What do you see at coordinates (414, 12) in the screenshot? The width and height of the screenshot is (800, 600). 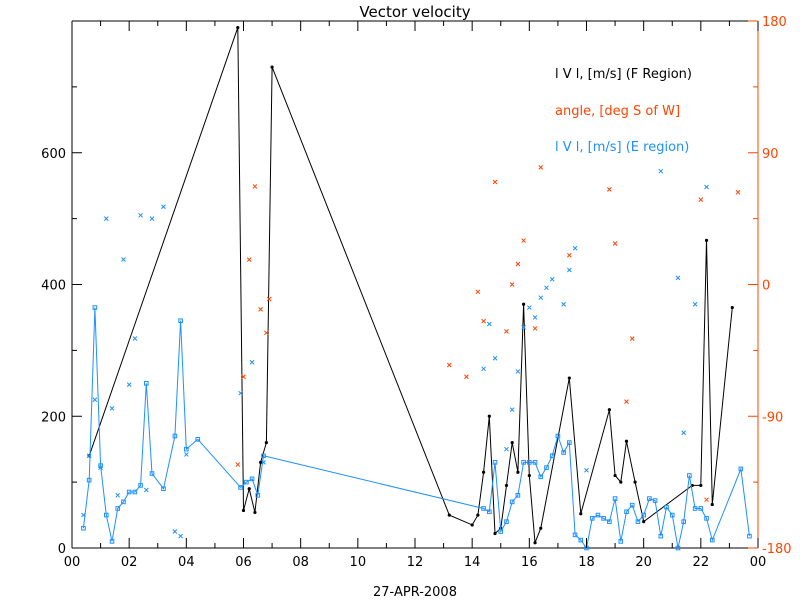 I see `chart-title: Vector velocity` at bounding box center [414, 12].